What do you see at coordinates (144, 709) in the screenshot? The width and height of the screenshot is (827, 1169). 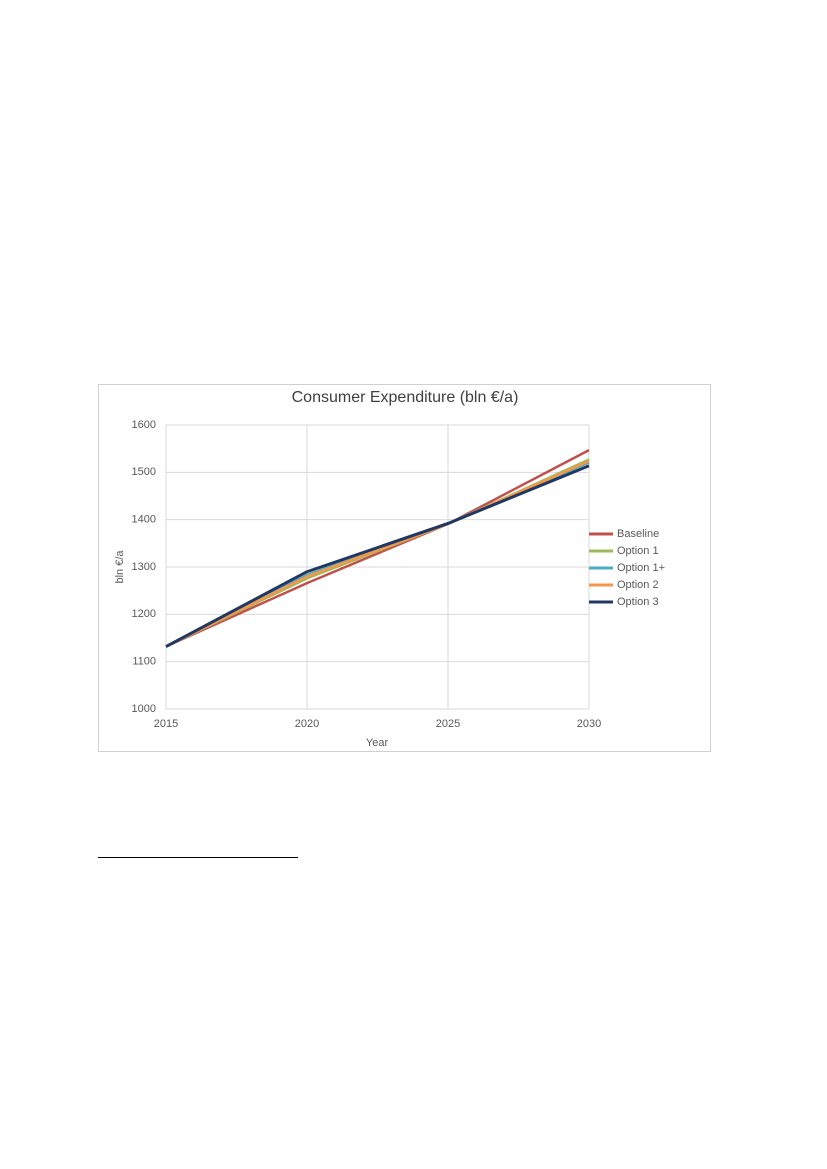 I see `y-tick-label: 1000` at bounding box center [144, 709].